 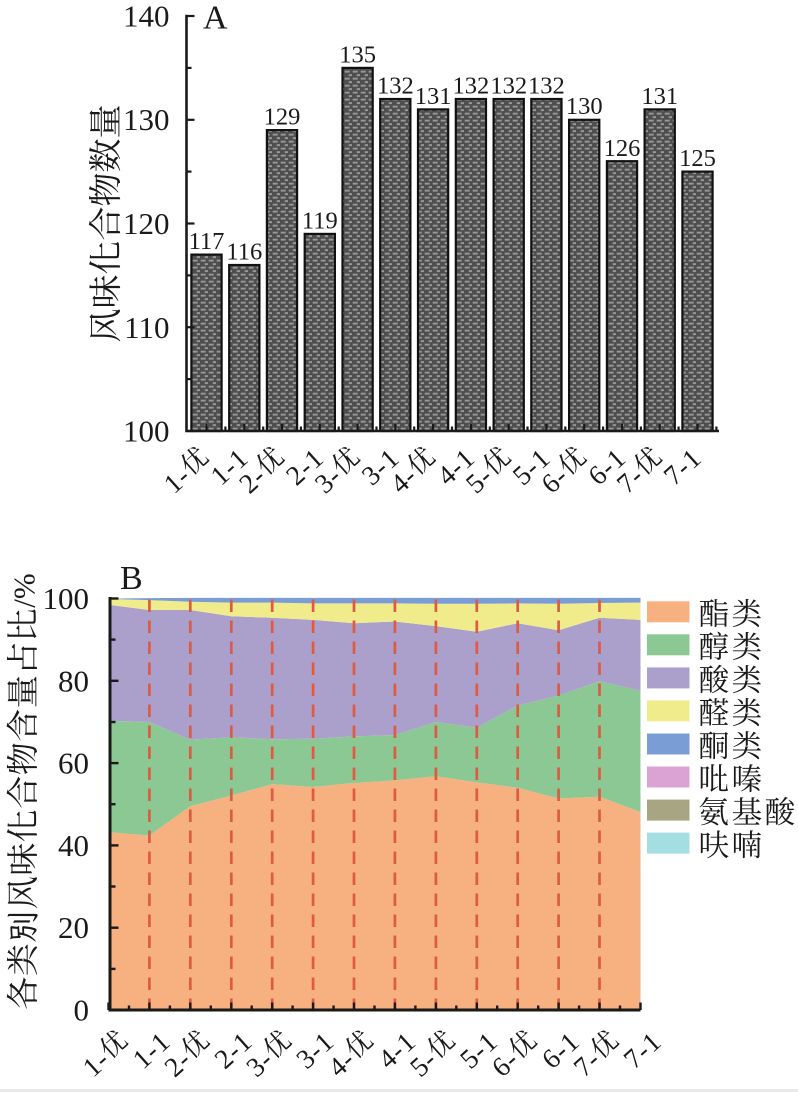 What do you see at coordinates (357, 54) in the screenshot?
I see `svg-text: 135` at bounding box center [357, 54].